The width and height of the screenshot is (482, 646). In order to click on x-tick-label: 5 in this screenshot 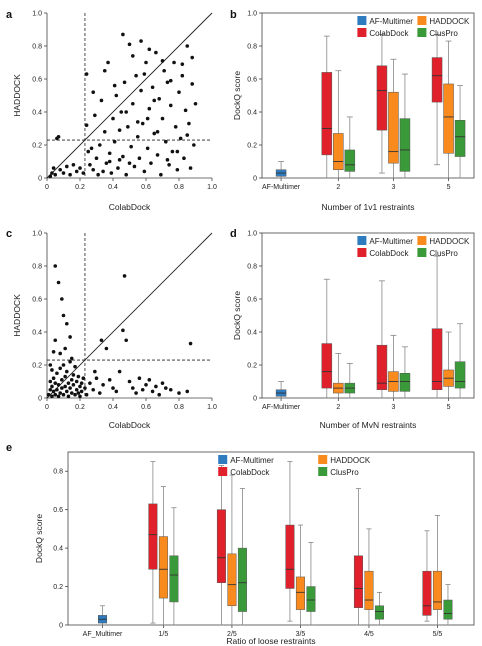, I will do `click(449, 187)`.